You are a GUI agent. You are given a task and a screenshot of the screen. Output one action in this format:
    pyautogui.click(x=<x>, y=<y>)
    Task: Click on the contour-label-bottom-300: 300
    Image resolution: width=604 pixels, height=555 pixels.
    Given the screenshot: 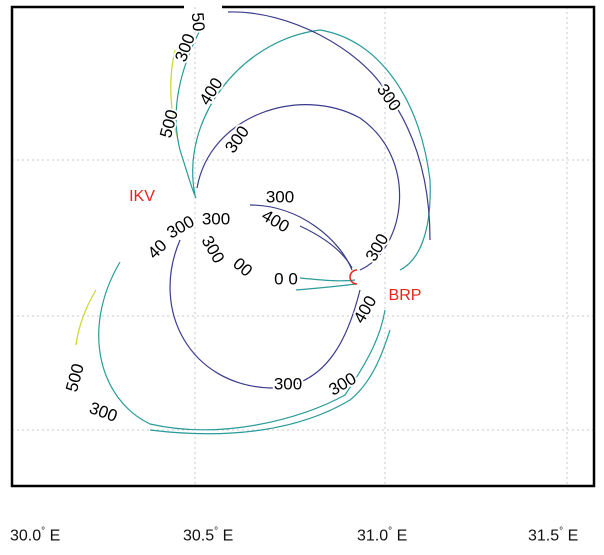 What is the action you would take?
    pyautogui.click(x=288, y=383)
    